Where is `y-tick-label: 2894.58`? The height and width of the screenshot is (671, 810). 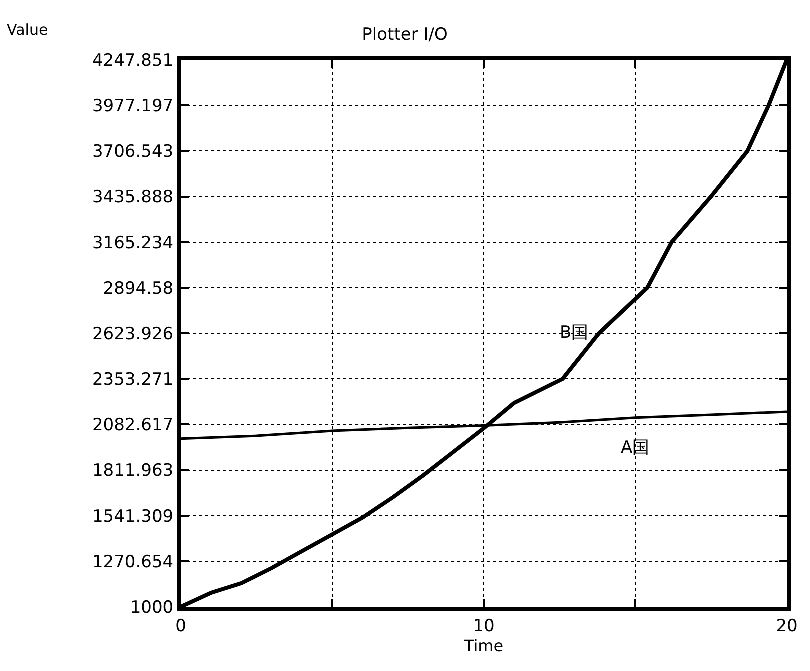
y-tick-label: 2894.58 is located at coordinates (138, 288).